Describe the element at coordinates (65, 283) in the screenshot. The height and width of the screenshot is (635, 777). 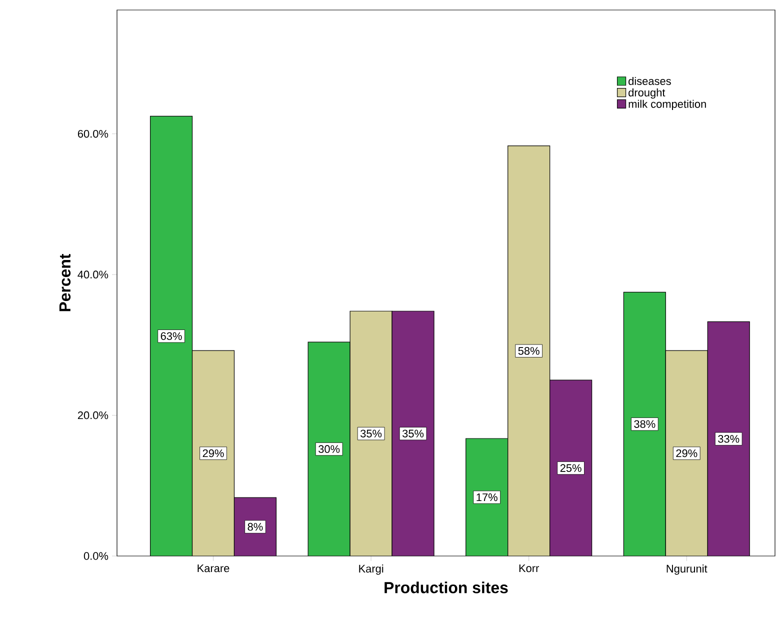
I see `y-axis-title: Percent` at that location.